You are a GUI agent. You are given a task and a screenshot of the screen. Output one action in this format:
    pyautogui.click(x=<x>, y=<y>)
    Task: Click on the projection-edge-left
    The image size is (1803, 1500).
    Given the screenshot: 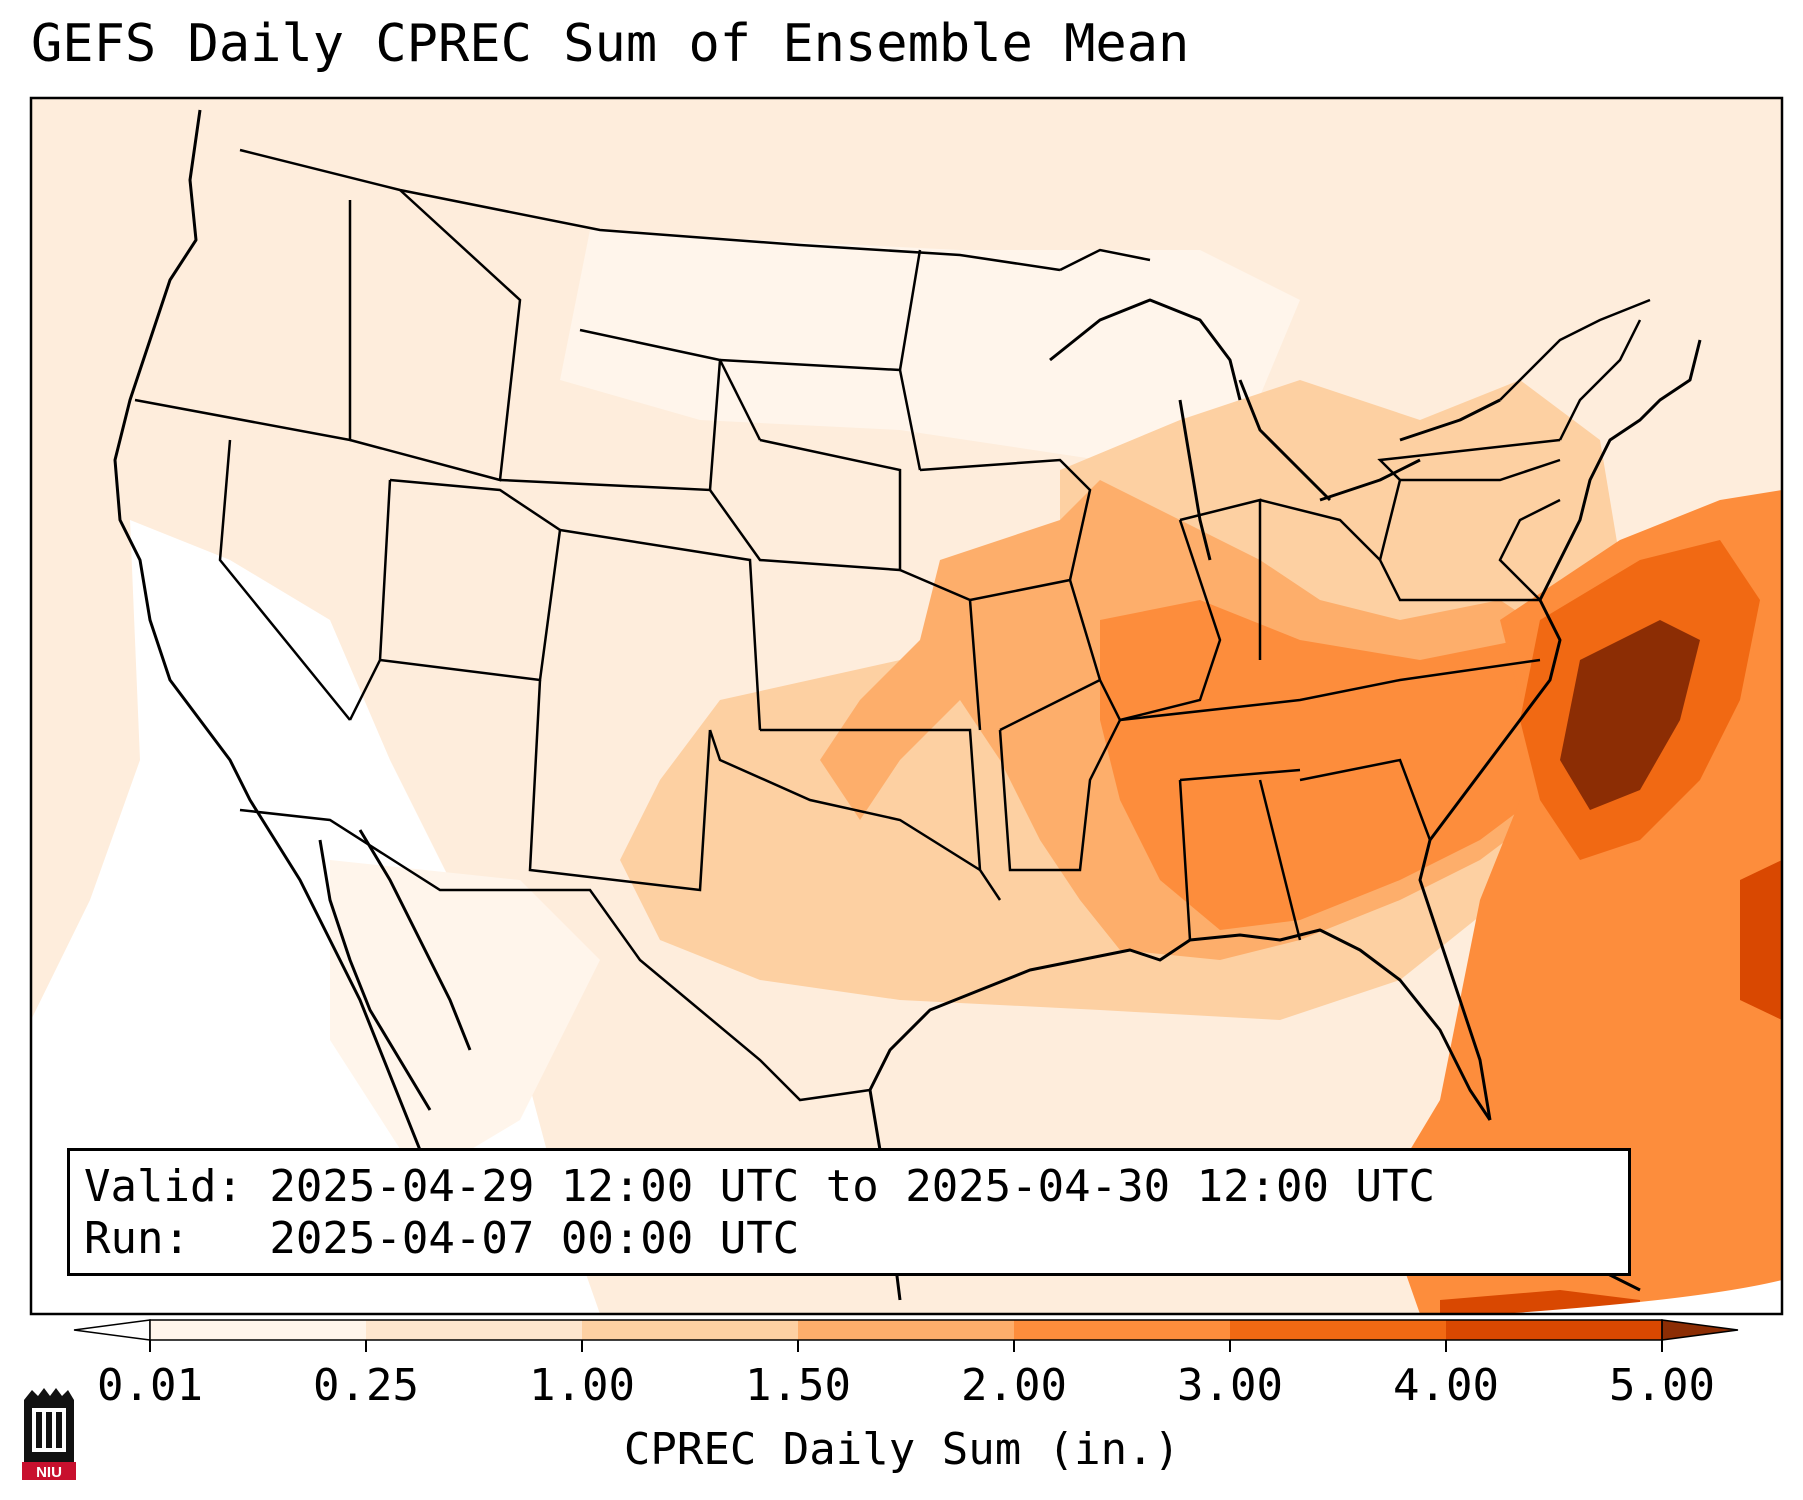 What is the action you would take?
    pyautogui.click(x=315, y=1292)
    